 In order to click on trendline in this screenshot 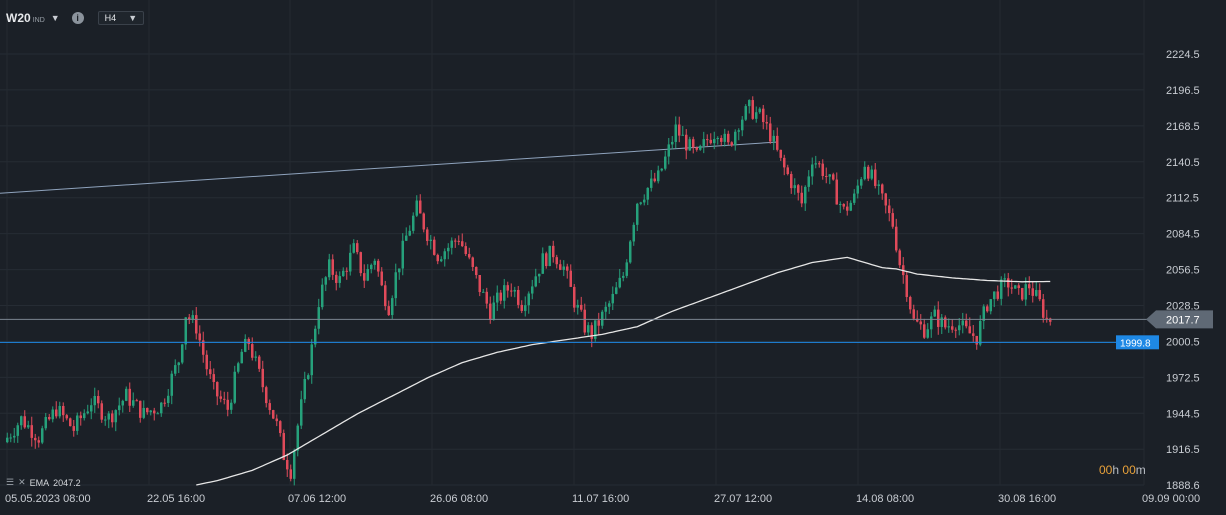, I will do `click(388, 167)`.